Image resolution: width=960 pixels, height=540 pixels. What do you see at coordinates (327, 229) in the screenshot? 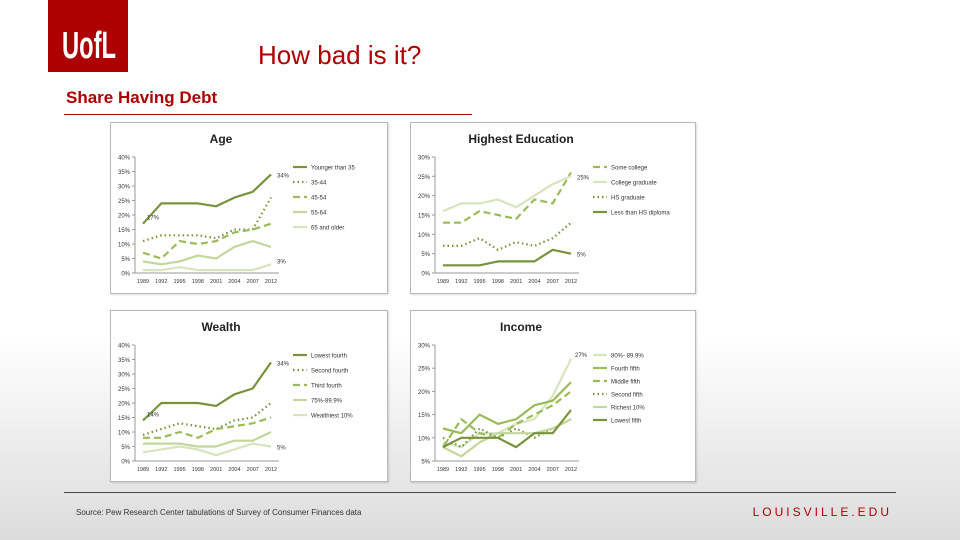
I see `legend-label: 65 and older` at bounding box center [327, 229].